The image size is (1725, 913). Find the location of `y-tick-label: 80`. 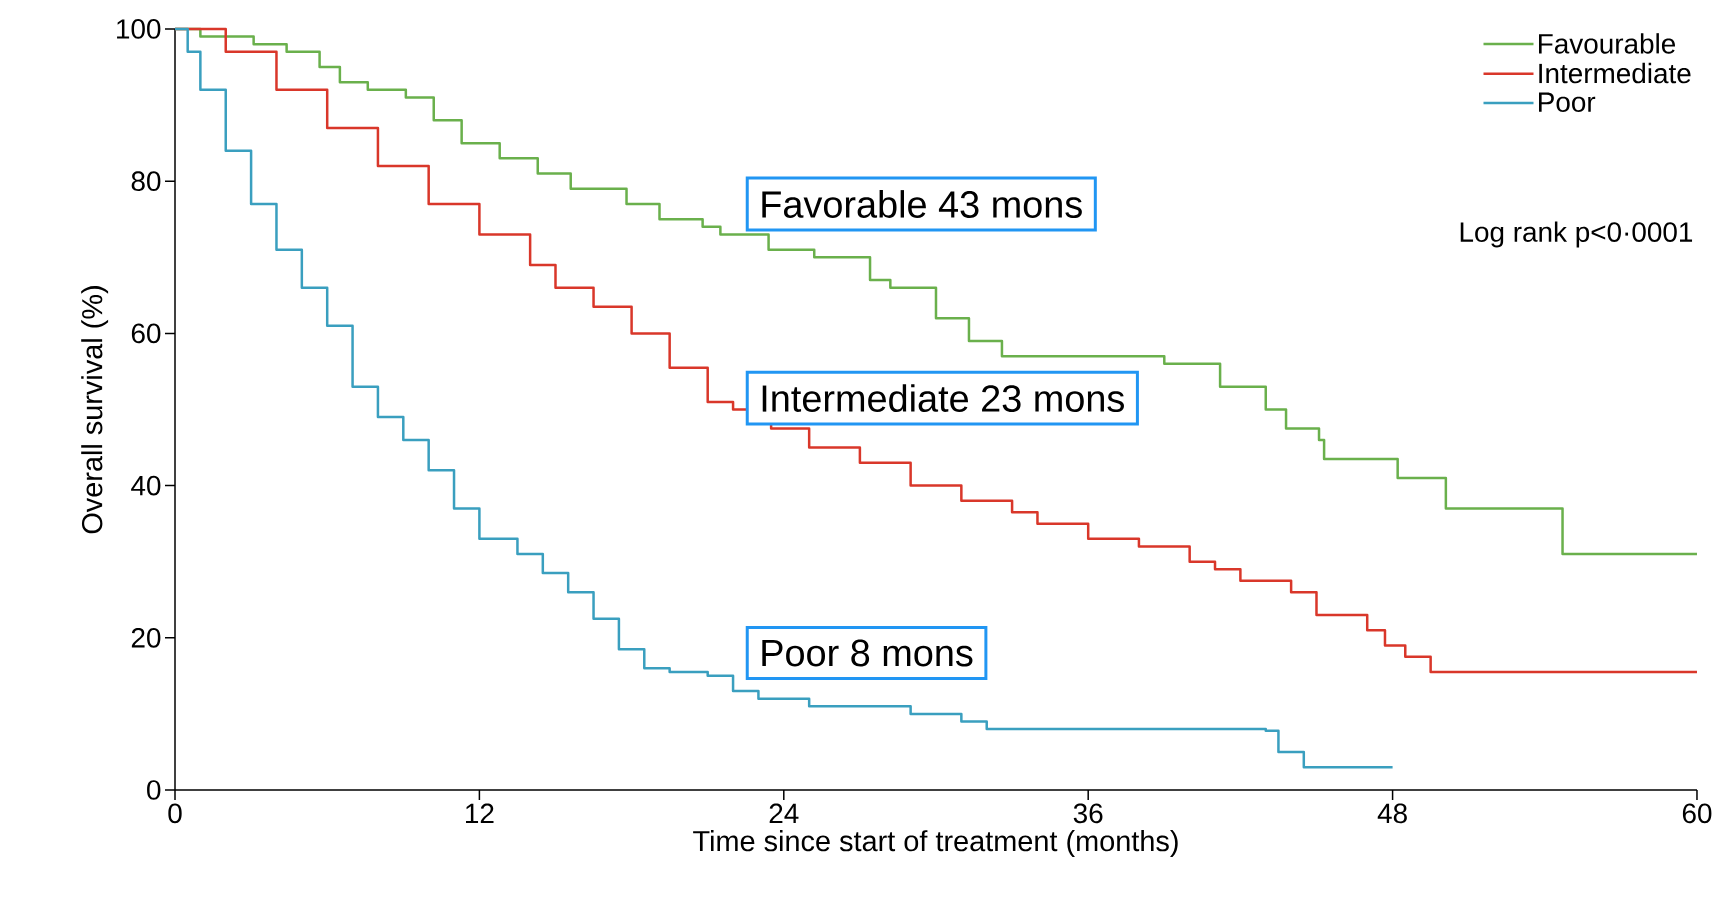

y-tick-label: 80 is located at coordinates (146, 181).